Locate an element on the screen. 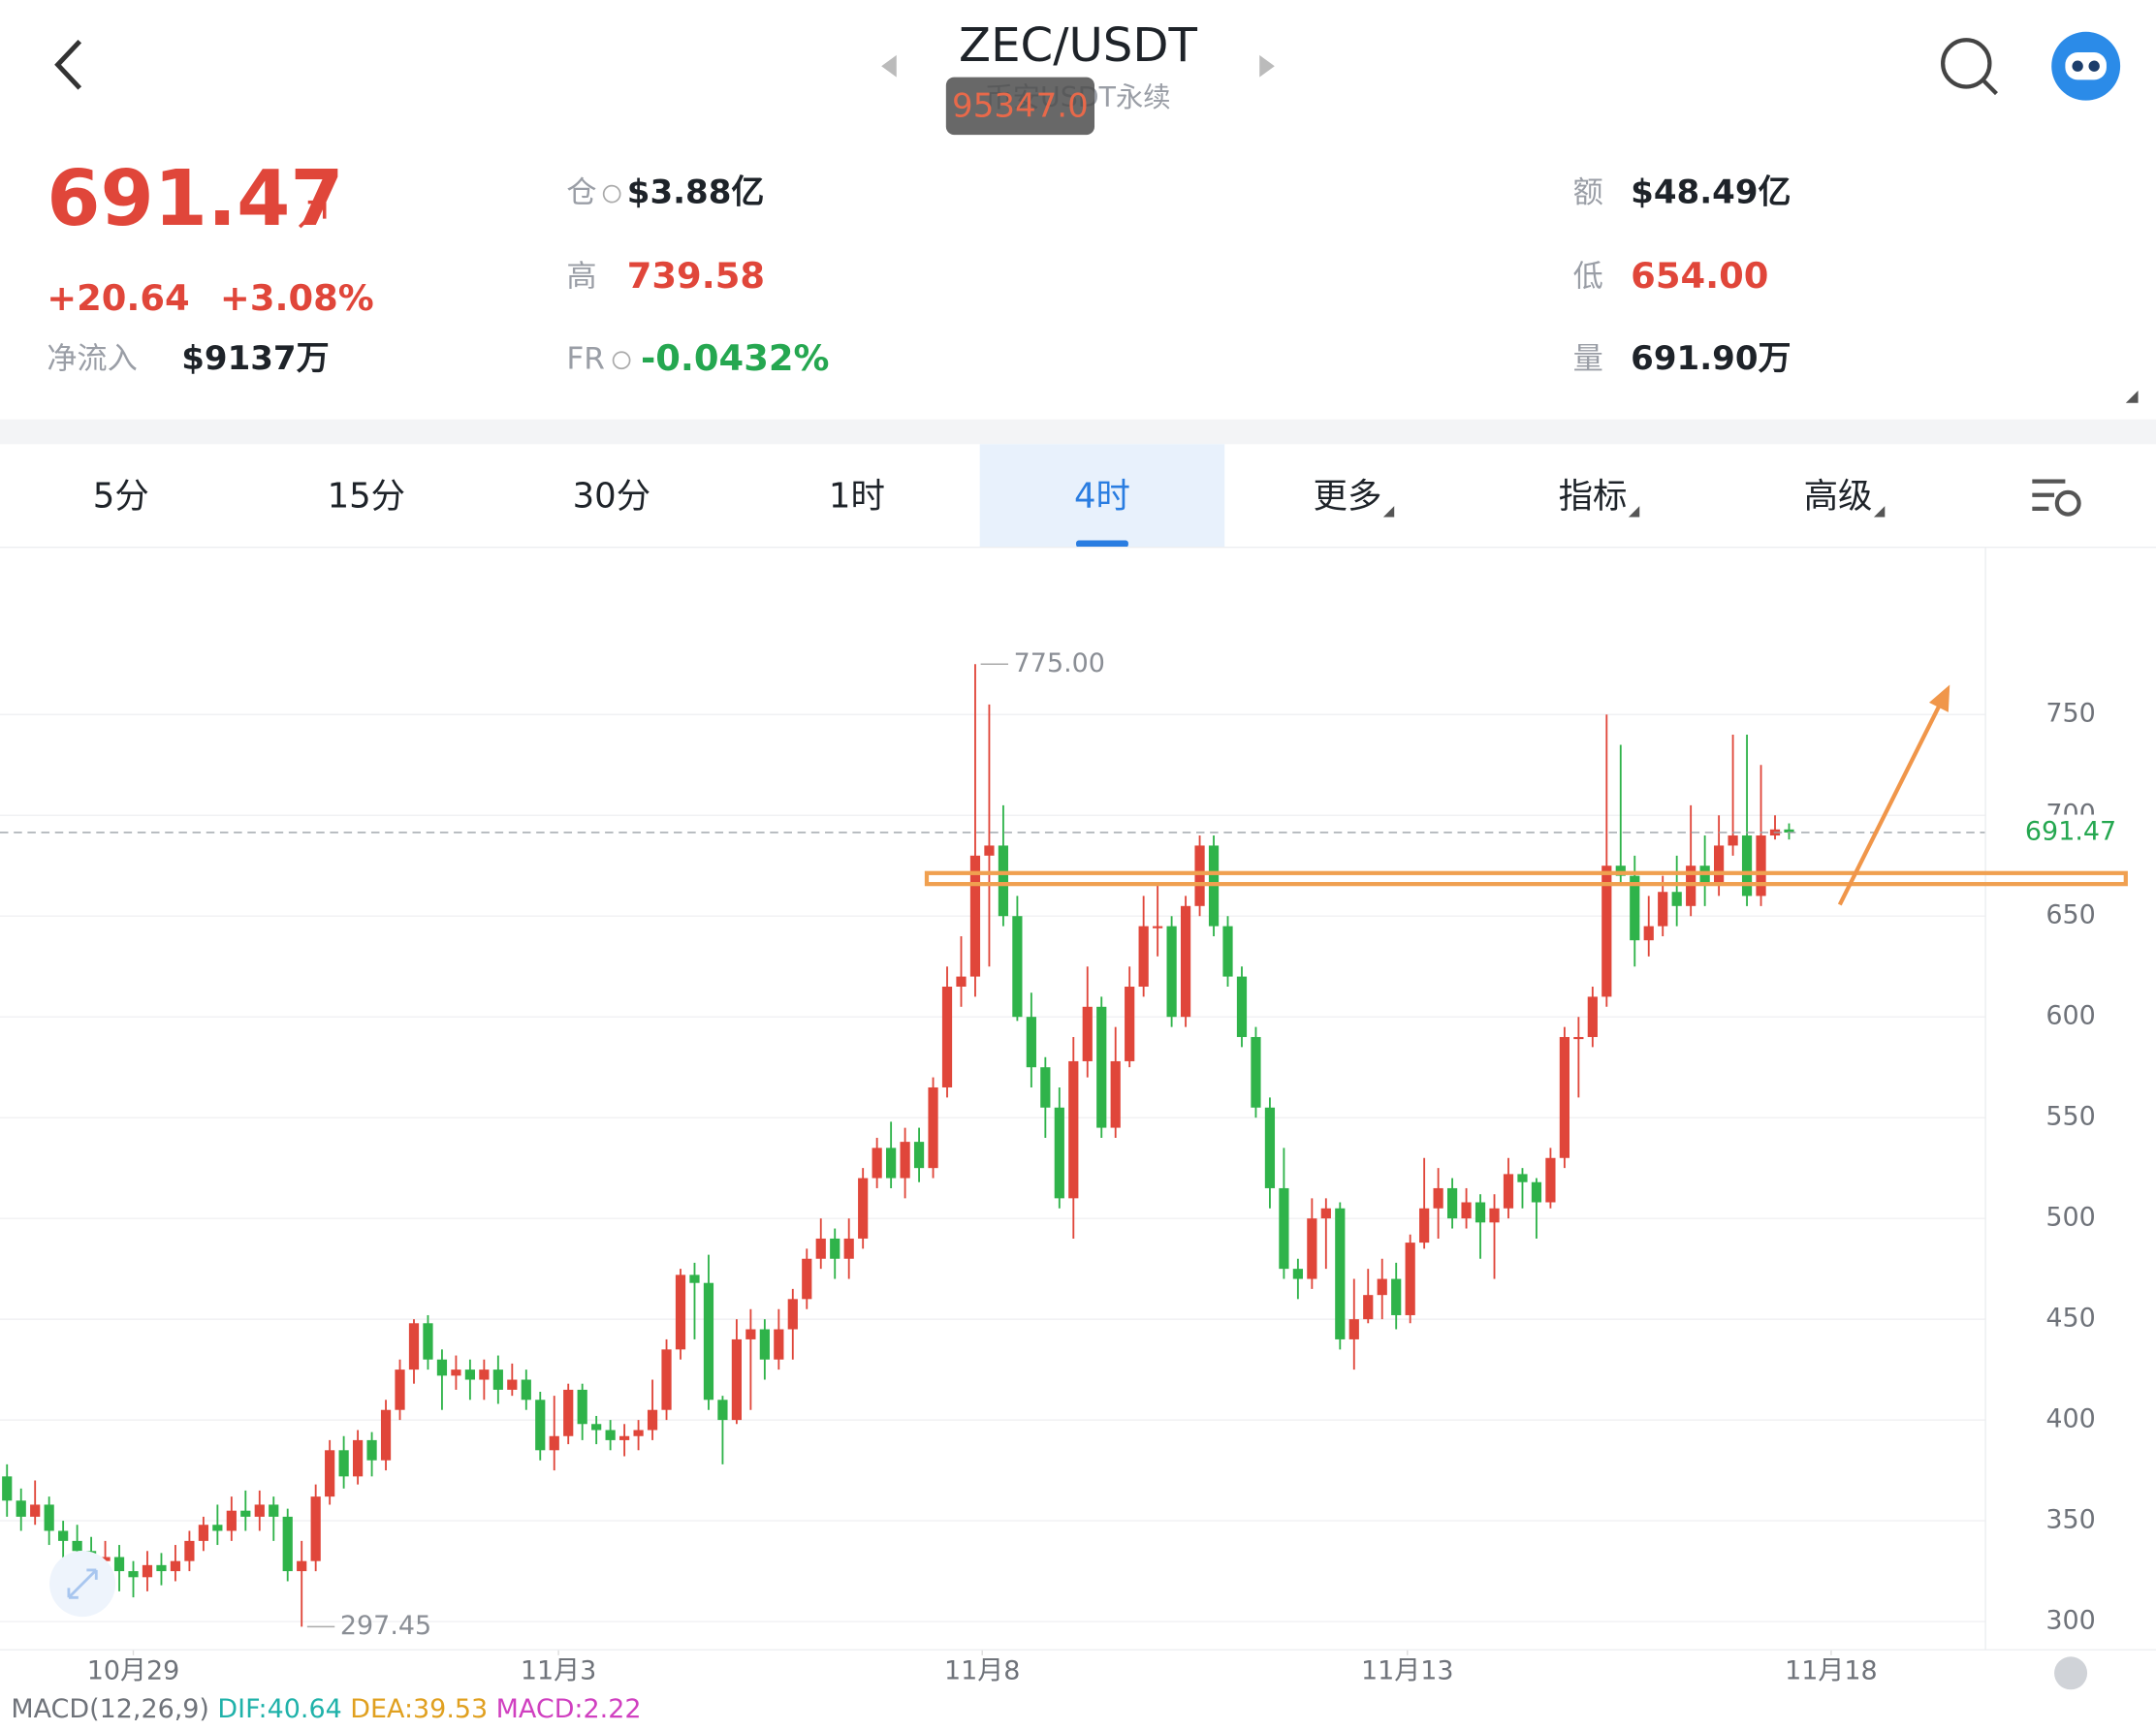 This screenshot has width=2156, height=1731. drawn-arrowhead is located at coordinates (1939, 698).